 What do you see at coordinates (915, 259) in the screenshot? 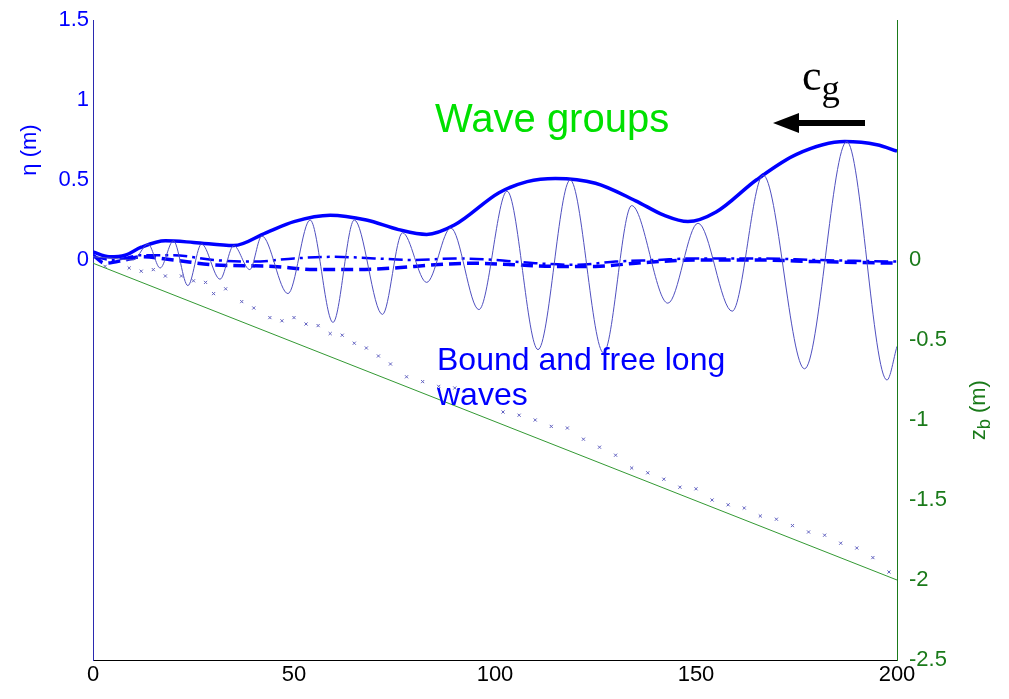
I see `y2-tick-label: 0` at bounding box center [915, 259].